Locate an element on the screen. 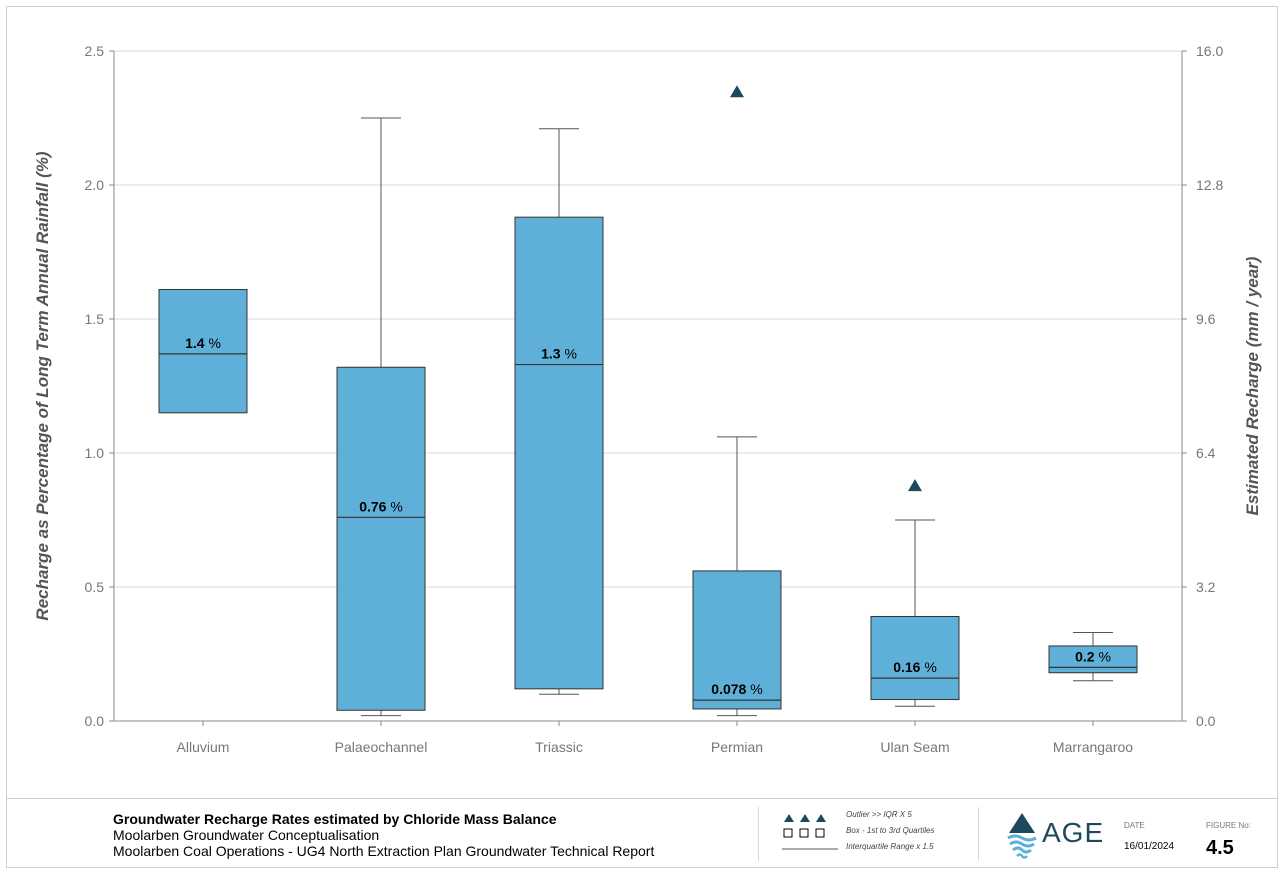 The width and height of the screenshot is (1285, 872). logo-text: AGE is located at coordinates (1073, 832).